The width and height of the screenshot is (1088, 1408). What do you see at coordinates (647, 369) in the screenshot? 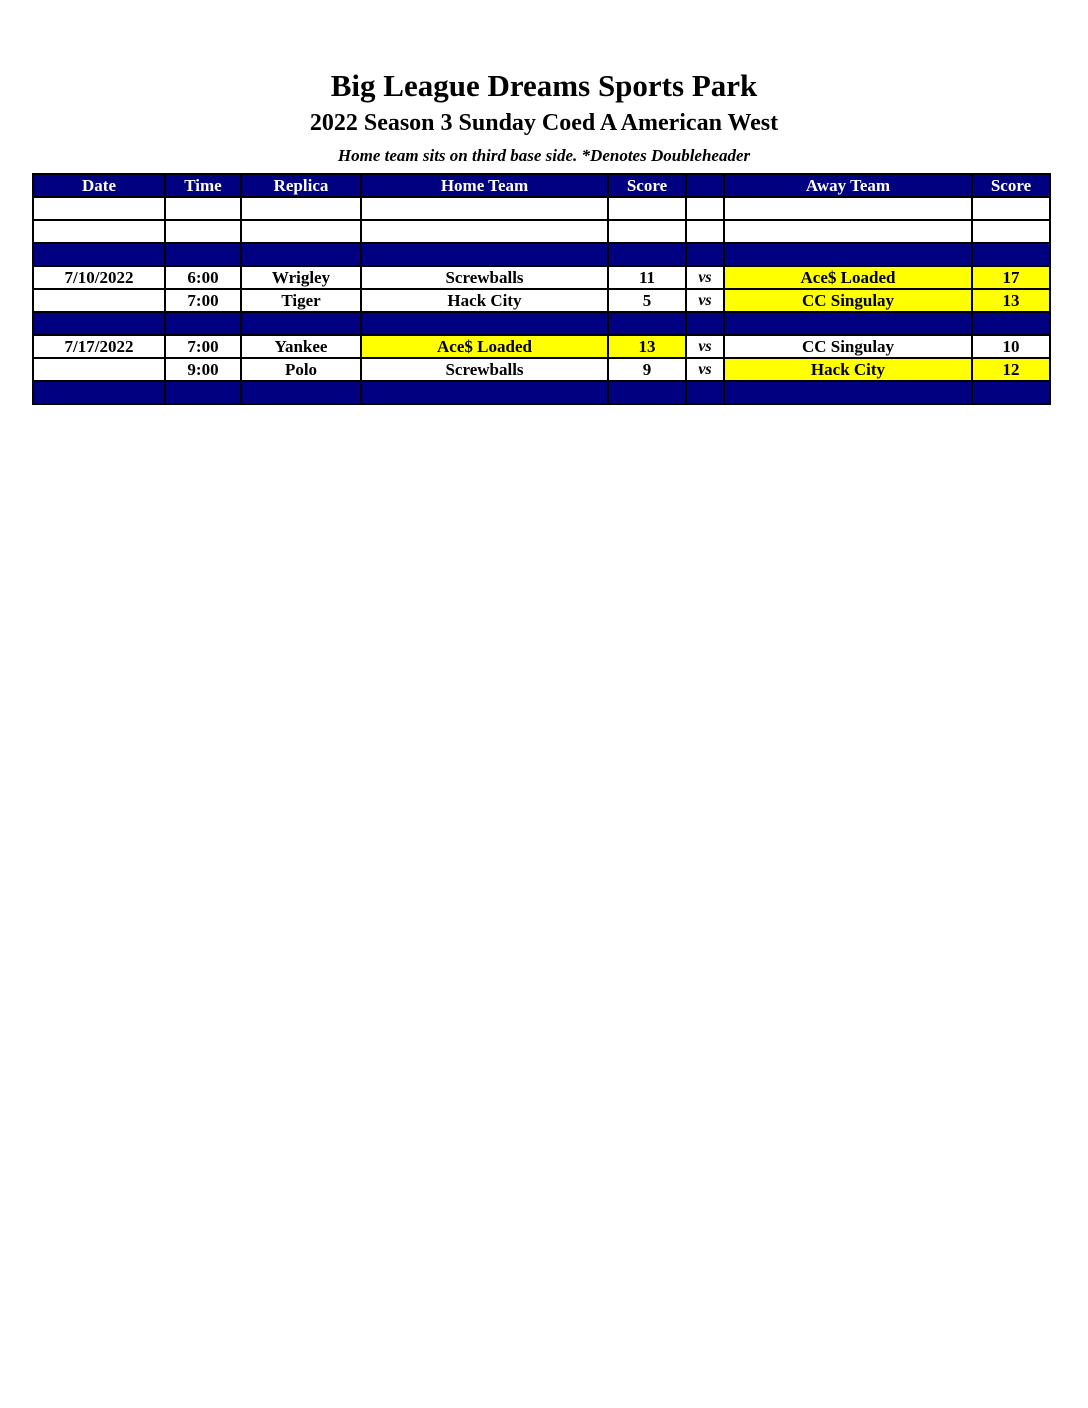
I see `home-score-cell: 9` at bounding box center [647, 369].